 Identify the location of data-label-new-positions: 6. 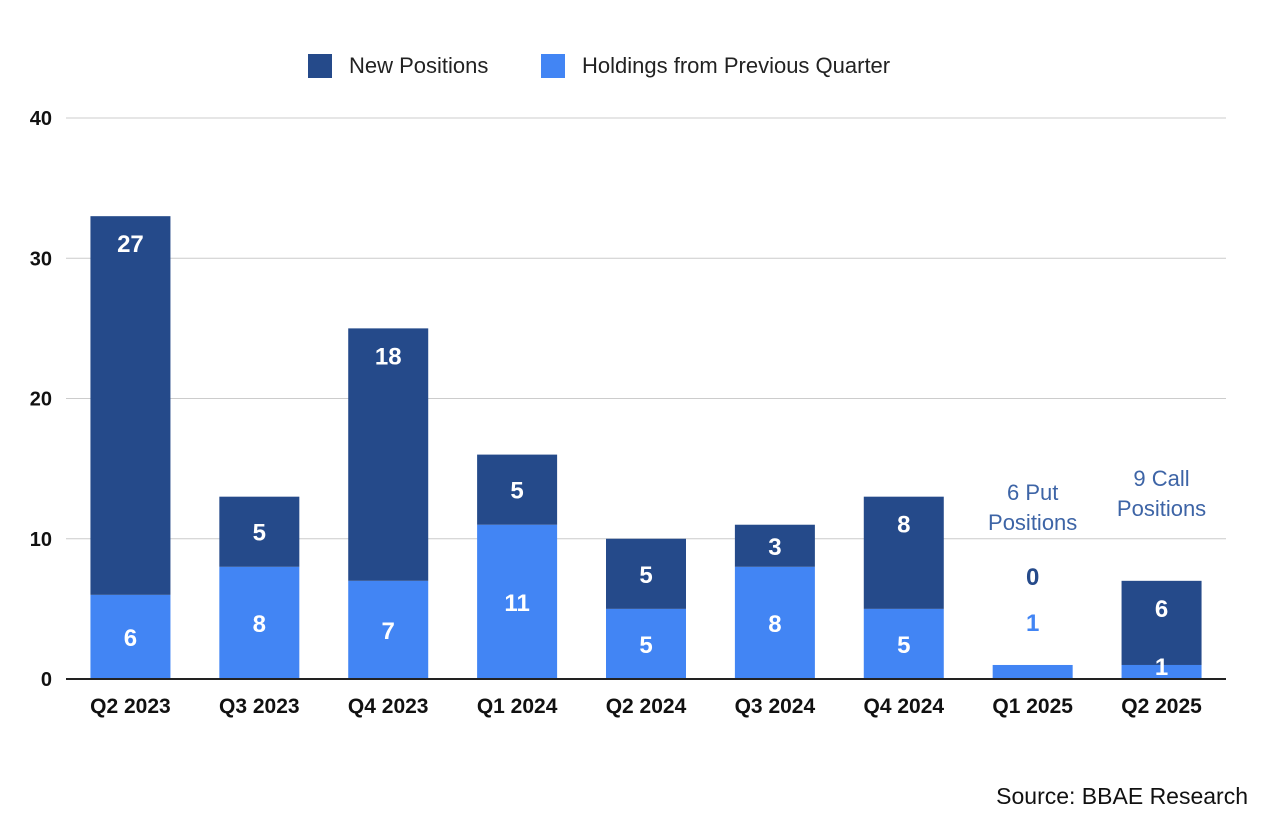
(1161, 609).